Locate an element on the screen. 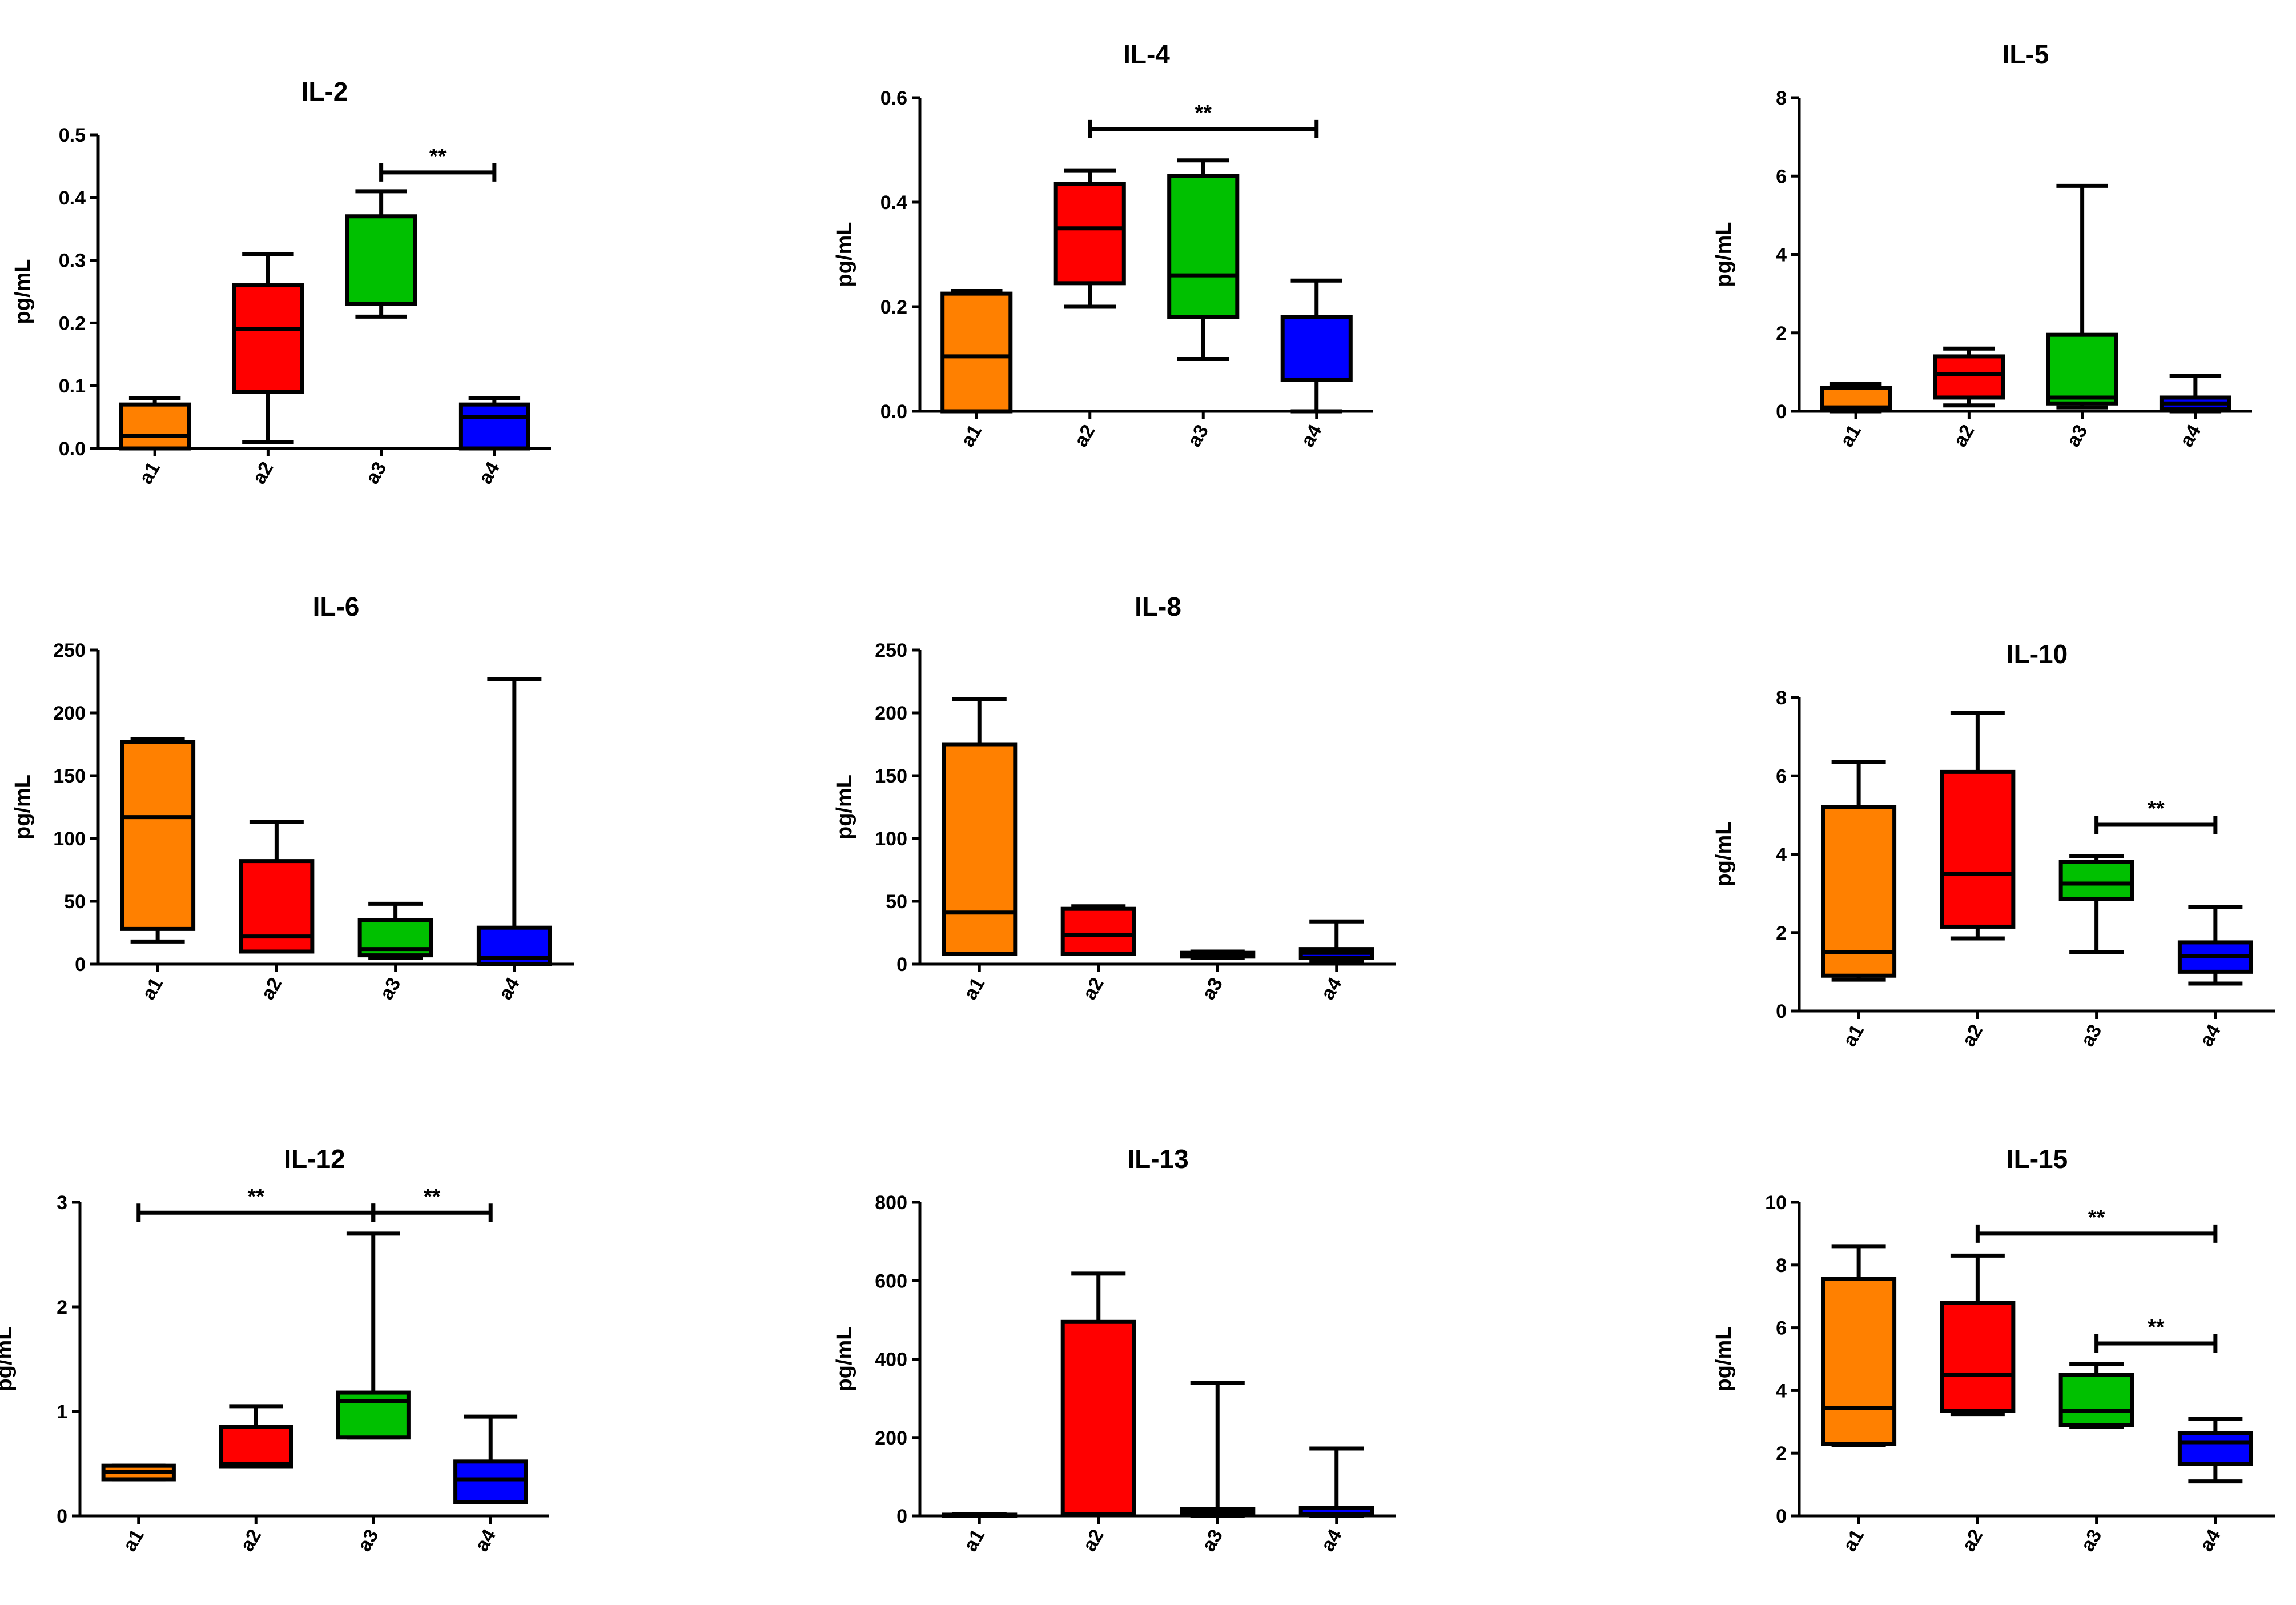  panel-il-6: IL-6 pg/mL 0 50 100 150 200 250 a1 a2 a3 a4 is located at coordinates (292, 798).